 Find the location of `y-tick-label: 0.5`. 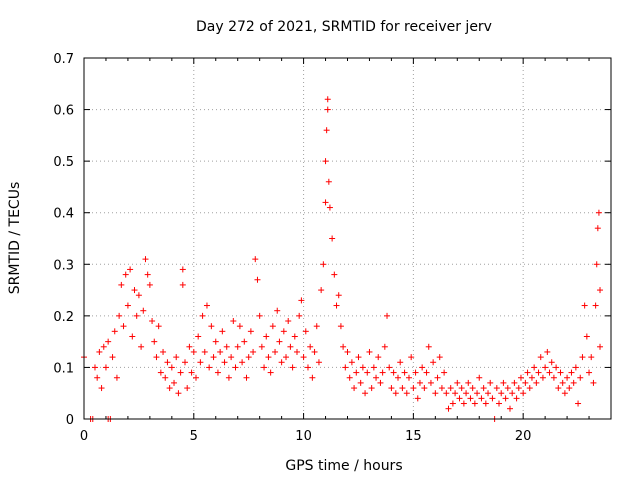

y-tick-label: 0.5 is located at coordinates (63, 162).